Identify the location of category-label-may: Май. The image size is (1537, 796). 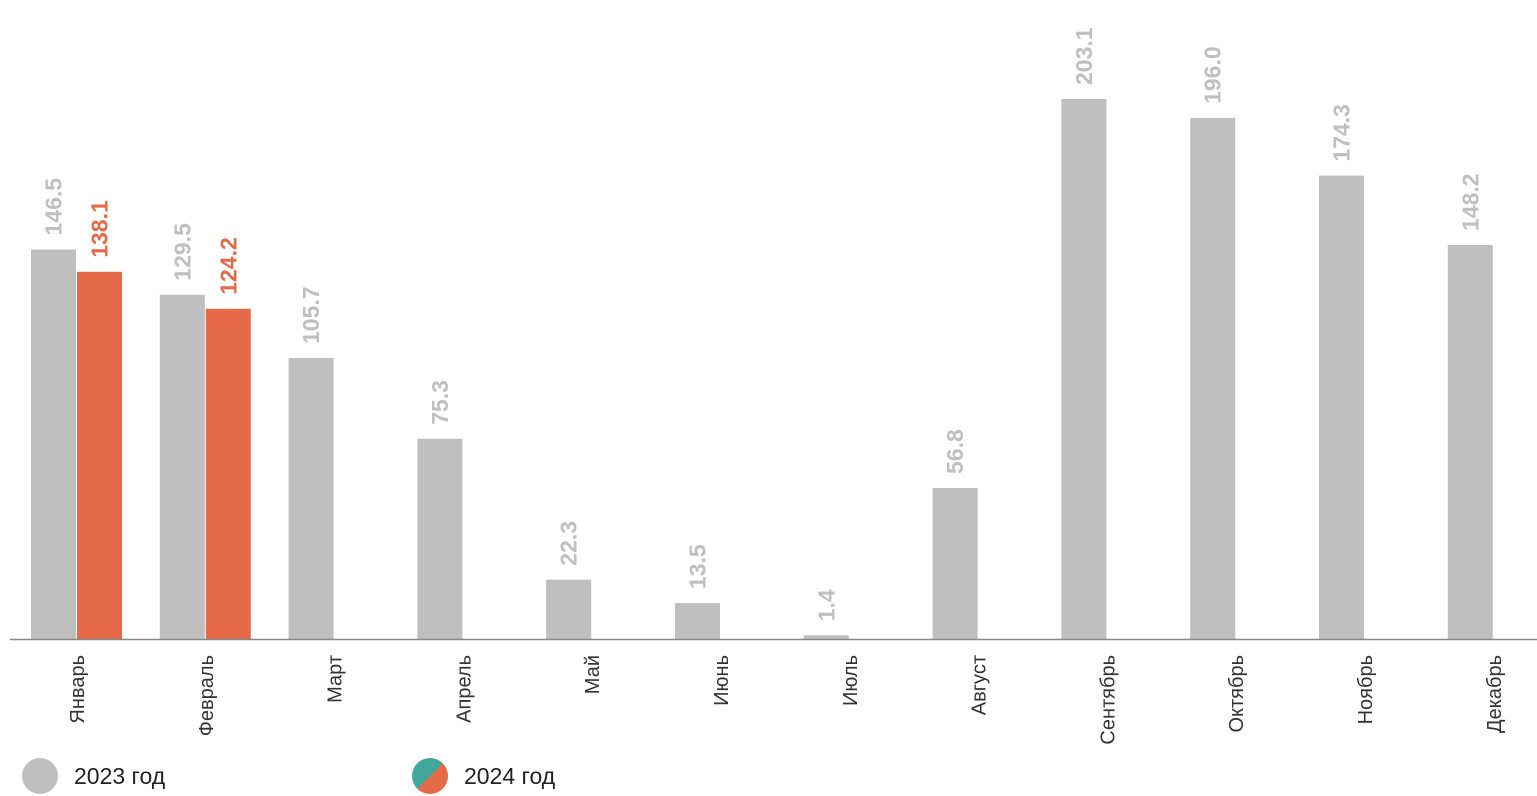
(593, 674).